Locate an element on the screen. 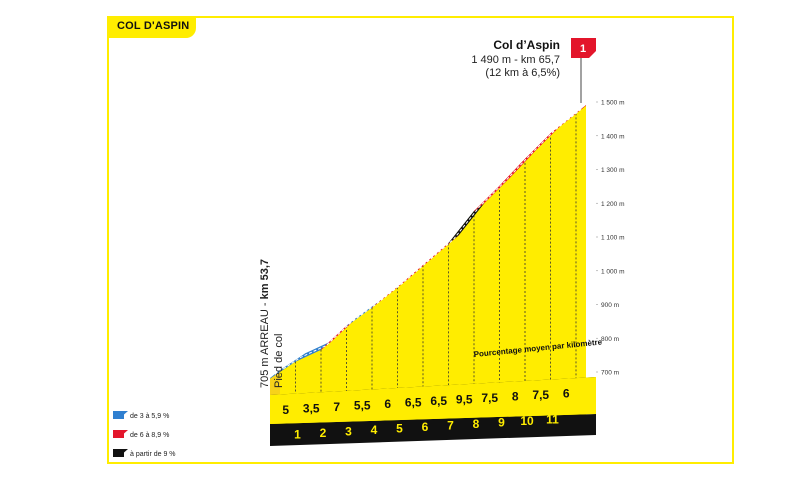 The image size is (800, 484). start-km: km 53,7 is located at coordinates (265, 279).